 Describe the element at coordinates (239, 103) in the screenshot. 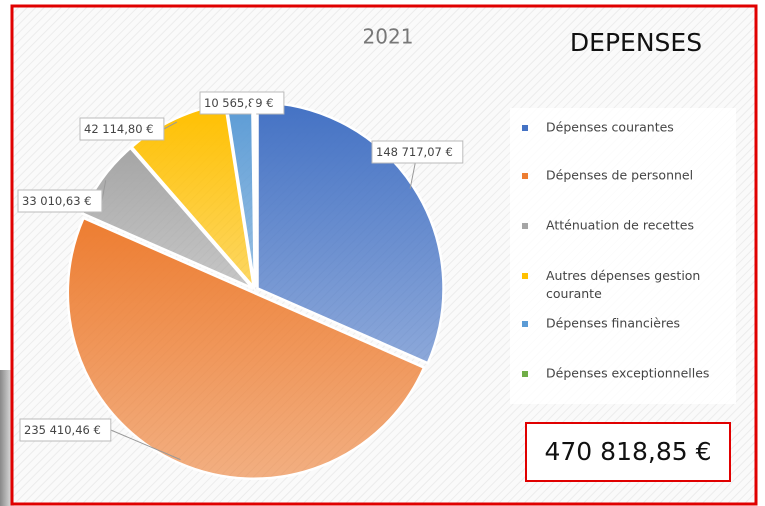

I see `data-label: 10 565,89 €` at that location.